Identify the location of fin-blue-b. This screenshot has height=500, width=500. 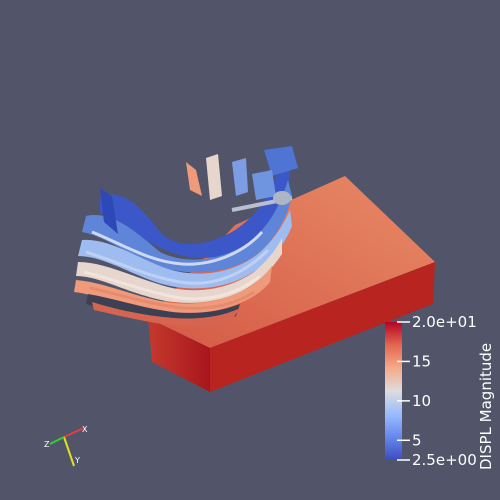
(281, 161).